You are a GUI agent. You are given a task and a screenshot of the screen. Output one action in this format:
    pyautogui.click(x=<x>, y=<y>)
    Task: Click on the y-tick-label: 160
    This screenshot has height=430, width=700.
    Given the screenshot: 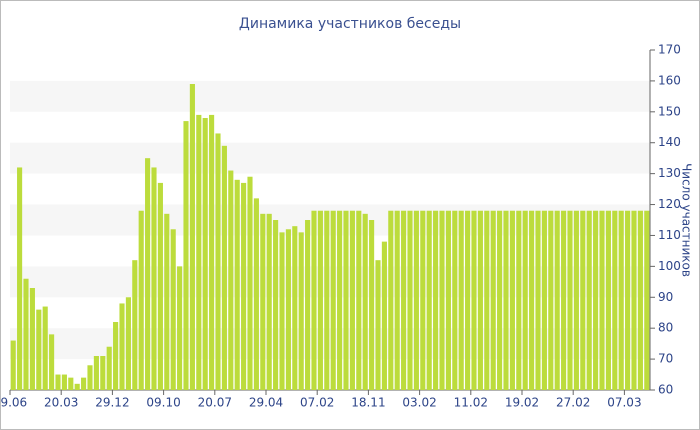 What is the action you would take?
    pyautogui.click(x=669, y=80)
    